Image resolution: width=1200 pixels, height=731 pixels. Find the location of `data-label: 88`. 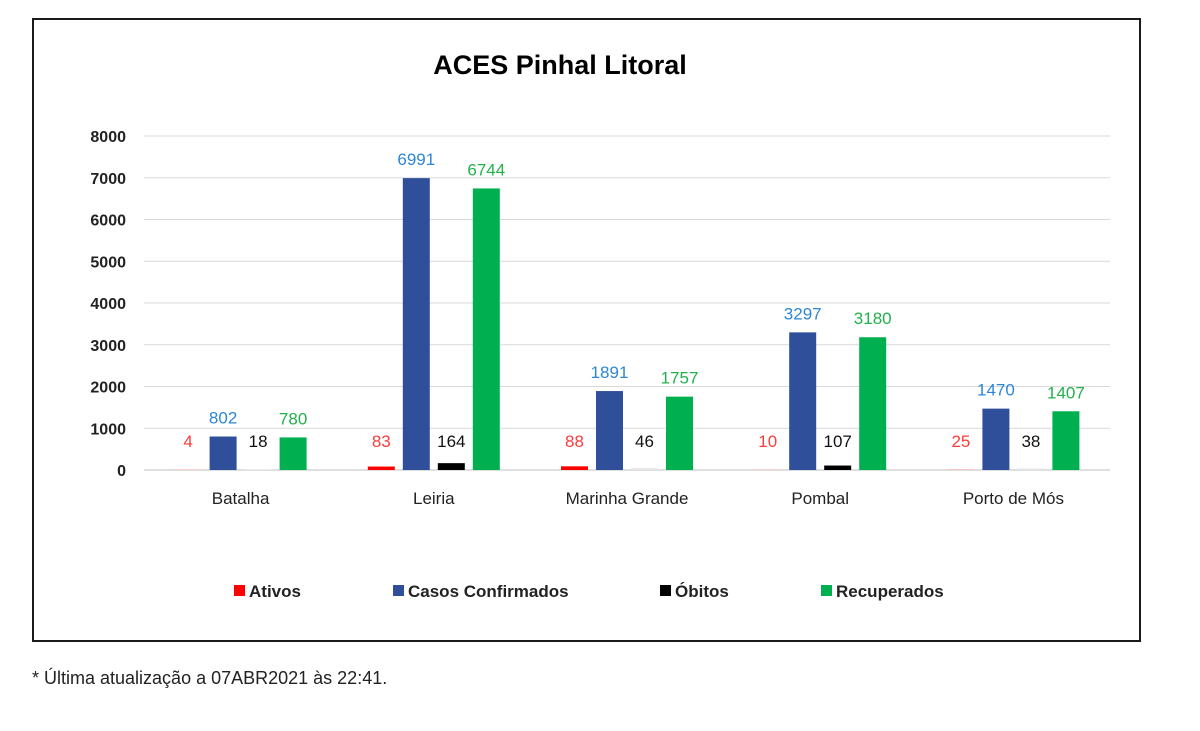

data-label: 88 is located at coordinates (574, 441).